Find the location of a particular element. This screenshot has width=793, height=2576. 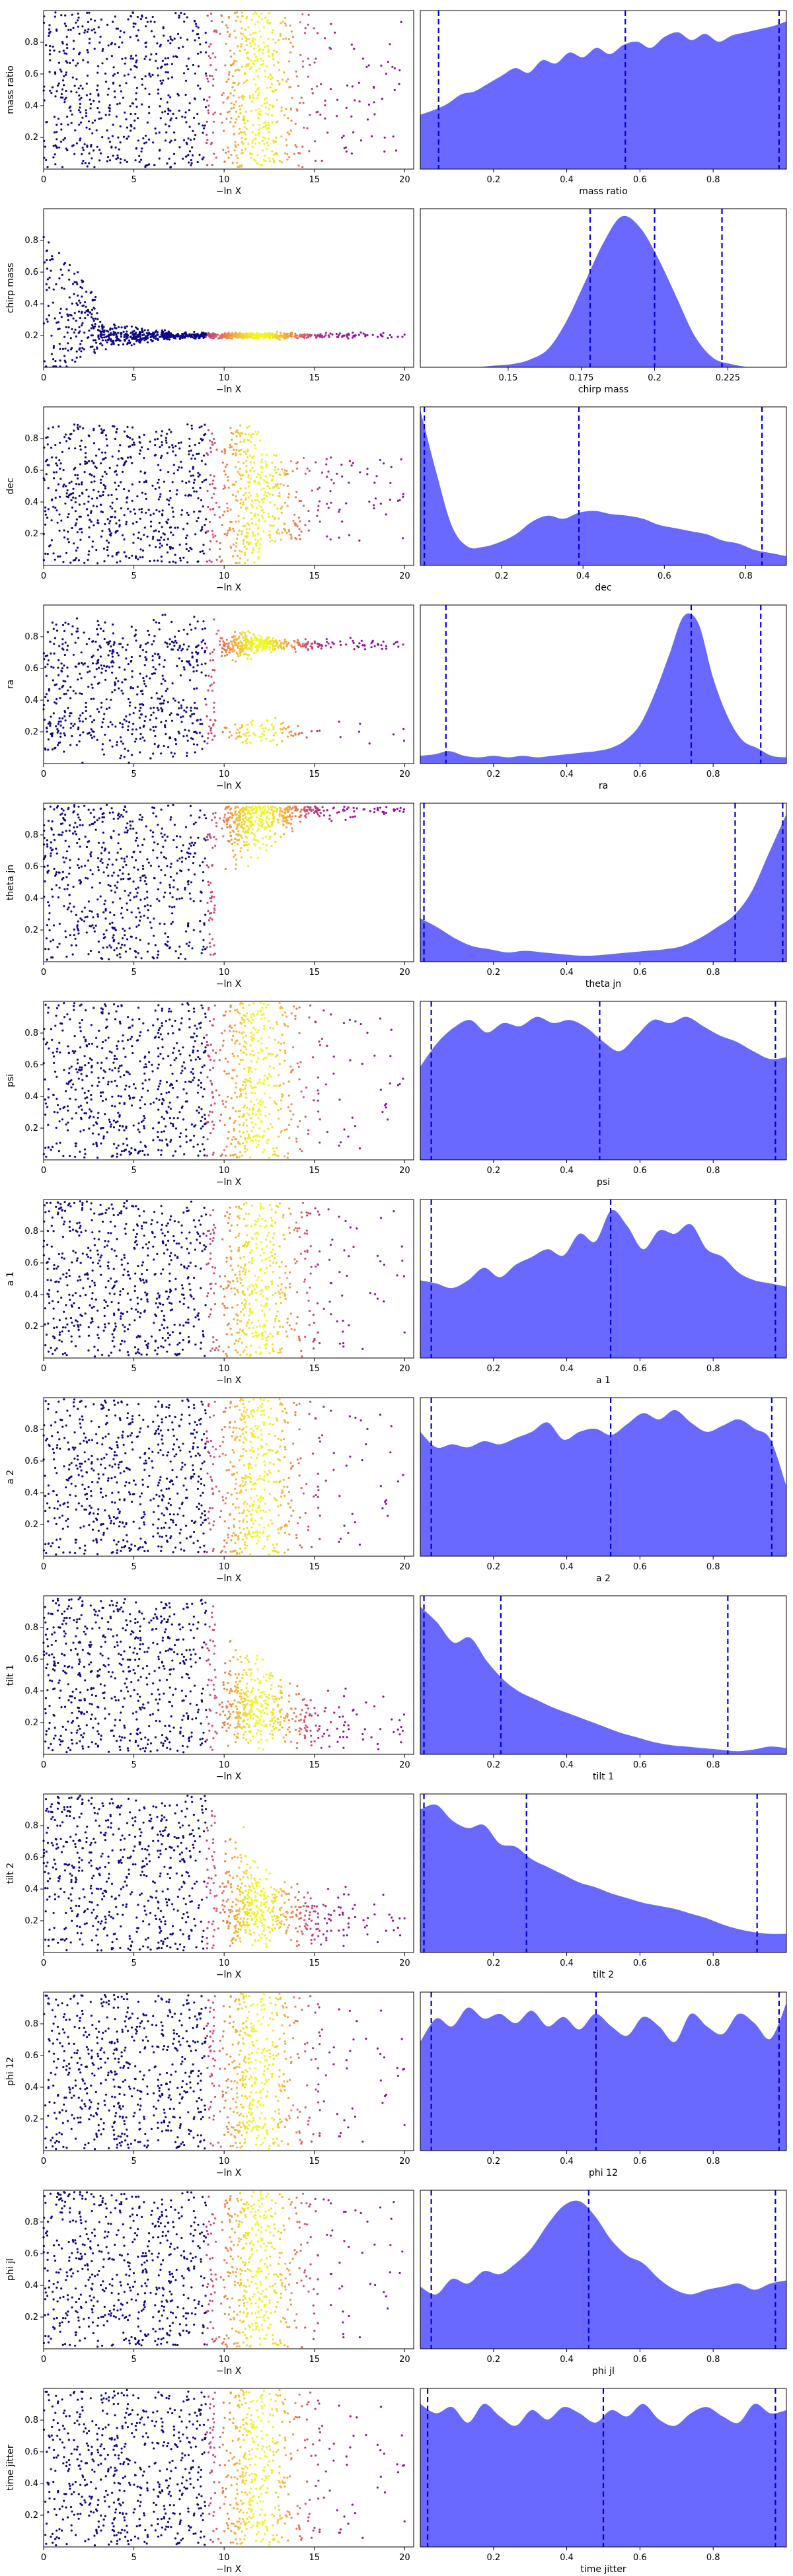

y-axis-label: dec is located at coordinates (11, 486).